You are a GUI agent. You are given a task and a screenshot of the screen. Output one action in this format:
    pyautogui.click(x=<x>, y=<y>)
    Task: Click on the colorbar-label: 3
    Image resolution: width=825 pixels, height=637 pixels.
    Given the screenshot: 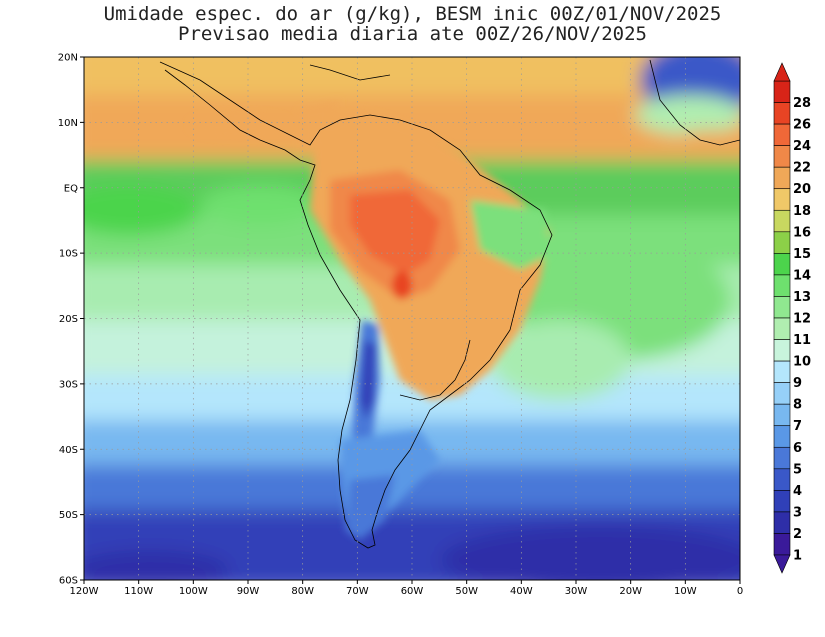 What is the action you would take?
    pyautogui.click(x=797, y=512)
    